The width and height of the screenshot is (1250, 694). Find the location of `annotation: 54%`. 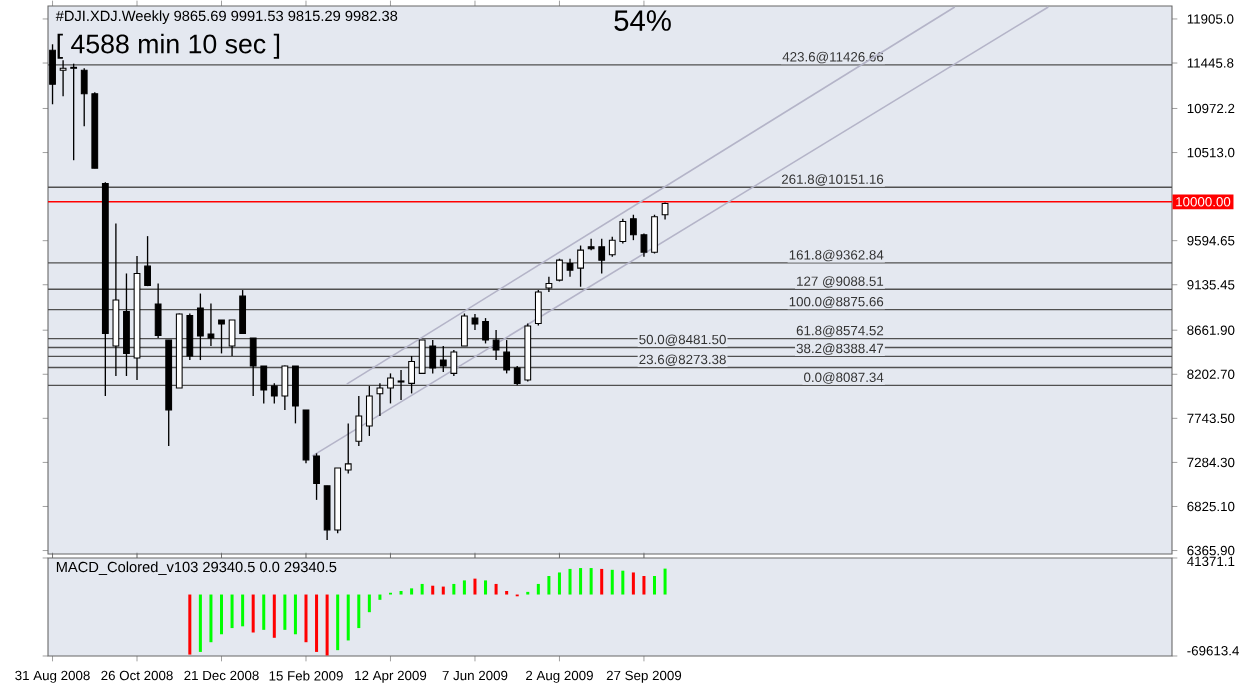

annotation: 54% is located at coordinates (642, 20).